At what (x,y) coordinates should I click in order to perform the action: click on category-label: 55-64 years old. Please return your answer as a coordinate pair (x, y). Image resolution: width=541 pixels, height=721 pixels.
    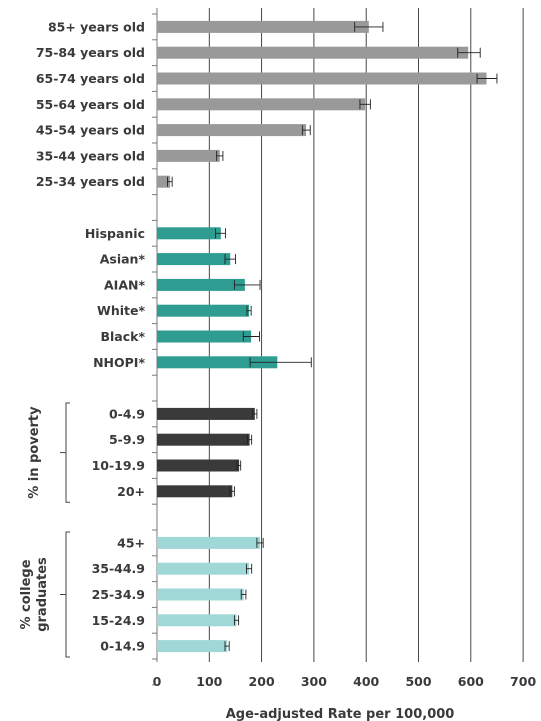
    Looking at the image, I should click on (90, 104).